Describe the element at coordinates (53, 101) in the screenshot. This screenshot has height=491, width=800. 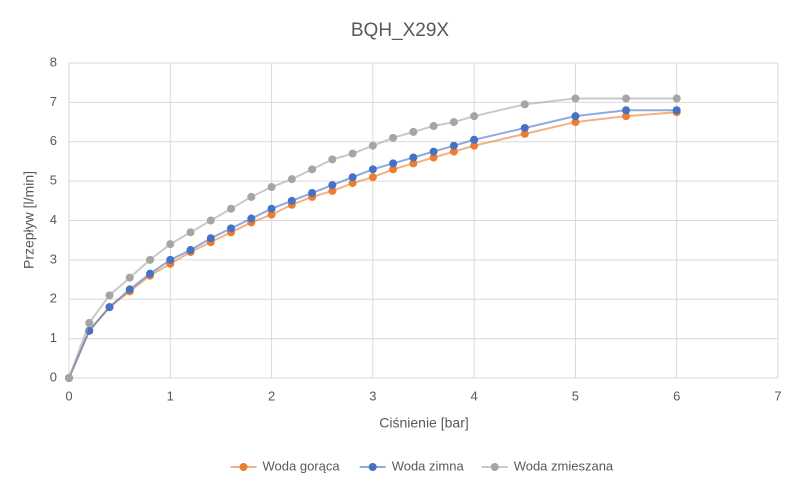
I see `y-tick-label: 7` at that location.